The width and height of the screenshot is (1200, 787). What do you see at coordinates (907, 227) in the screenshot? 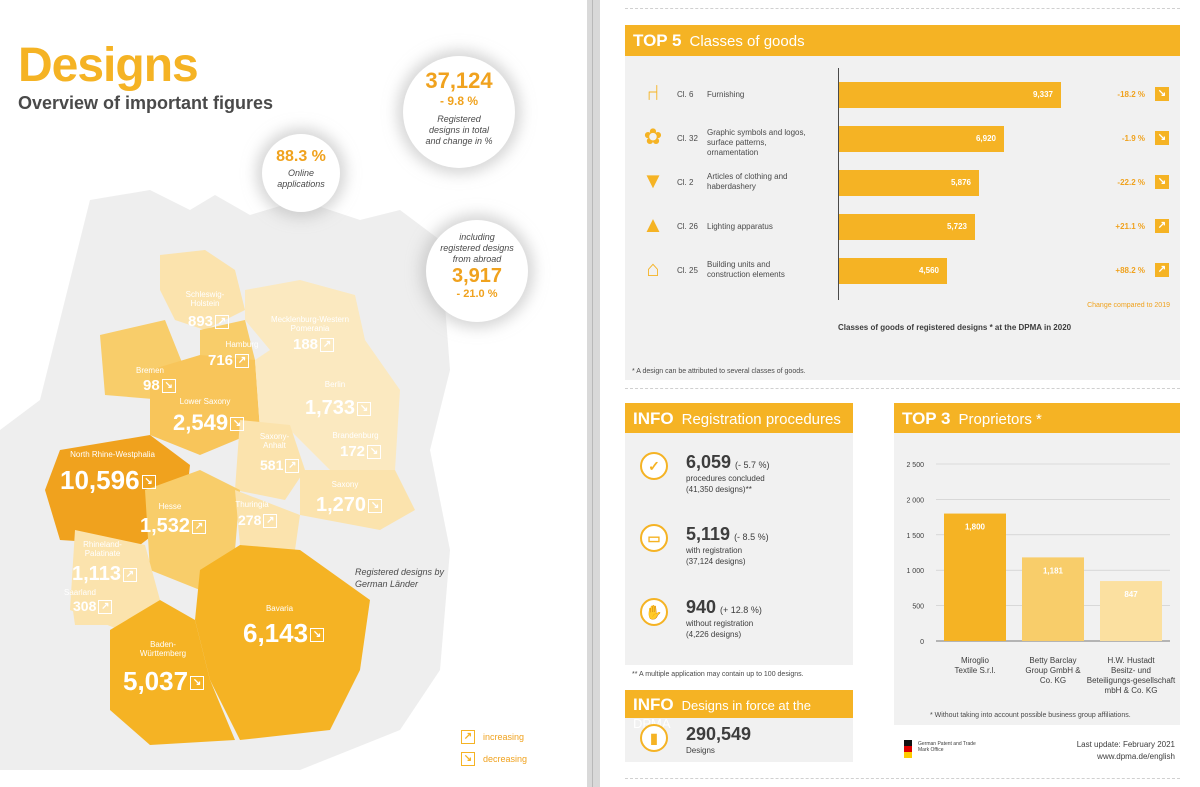
I see `top5-bar: 5,723` at bounding box center [907, 227].